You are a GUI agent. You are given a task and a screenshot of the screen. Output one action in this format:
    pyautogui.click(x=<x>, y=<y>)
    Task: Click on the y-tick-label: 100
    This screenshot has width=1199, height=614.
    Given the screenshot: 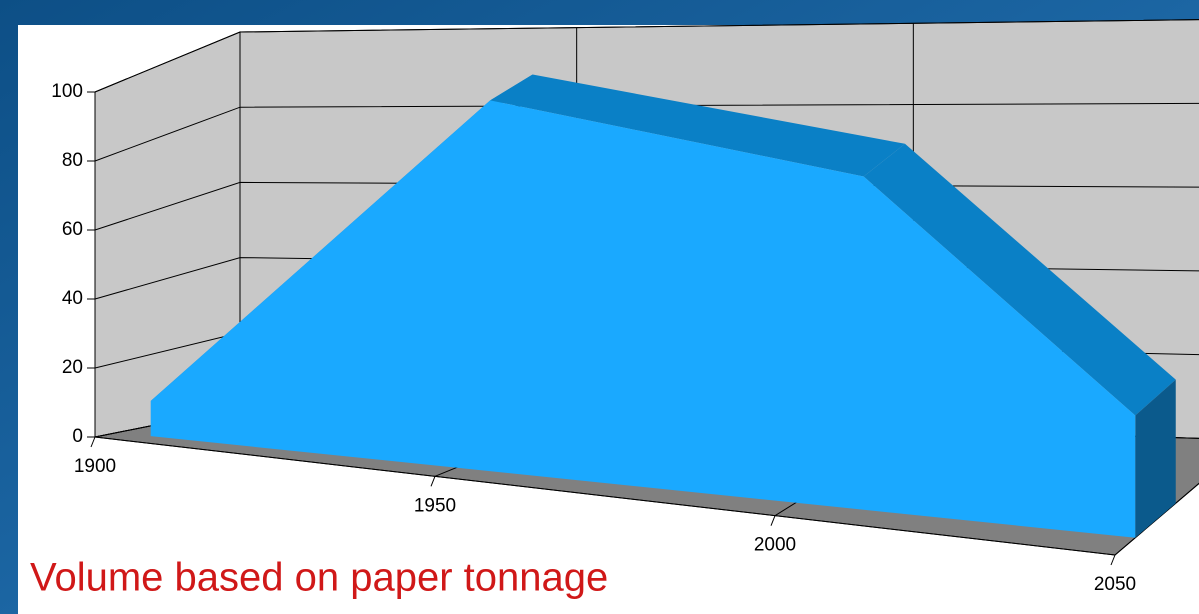 What is the action you would take?
    pyautogui.click(x=67, y=91)
    